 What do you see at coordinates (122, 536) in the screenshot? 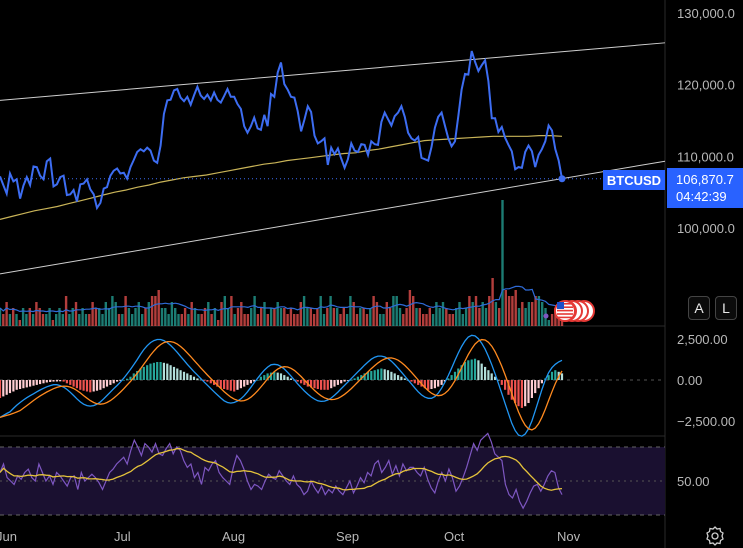
I see `time-axis-tick-label: Jul` at bounding box center [122, 536].